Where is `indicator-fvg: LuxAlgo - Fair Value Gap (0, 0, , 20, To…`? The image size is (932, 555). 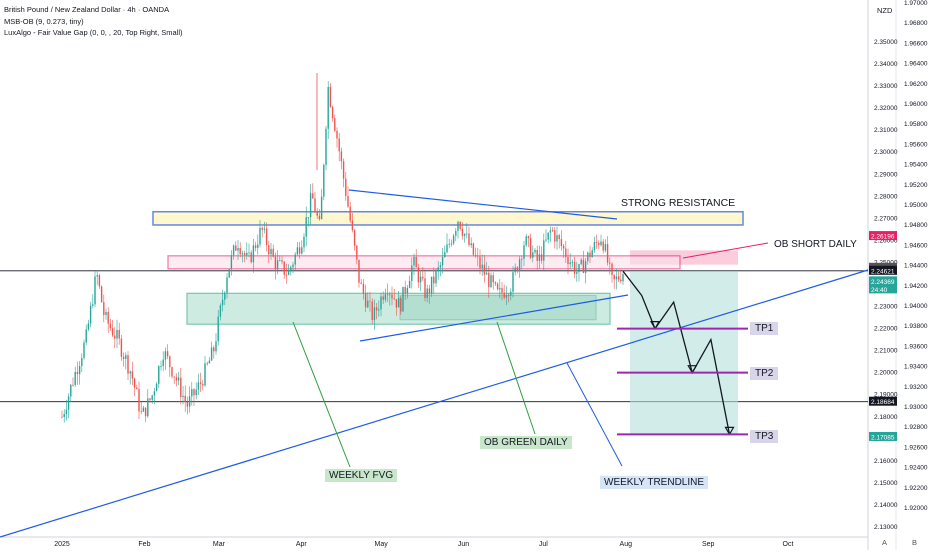 indicator-fvg: LuxAlgo - Fair Value Gap (0, 0, , 20, To… is located at coordinates (93, 32).